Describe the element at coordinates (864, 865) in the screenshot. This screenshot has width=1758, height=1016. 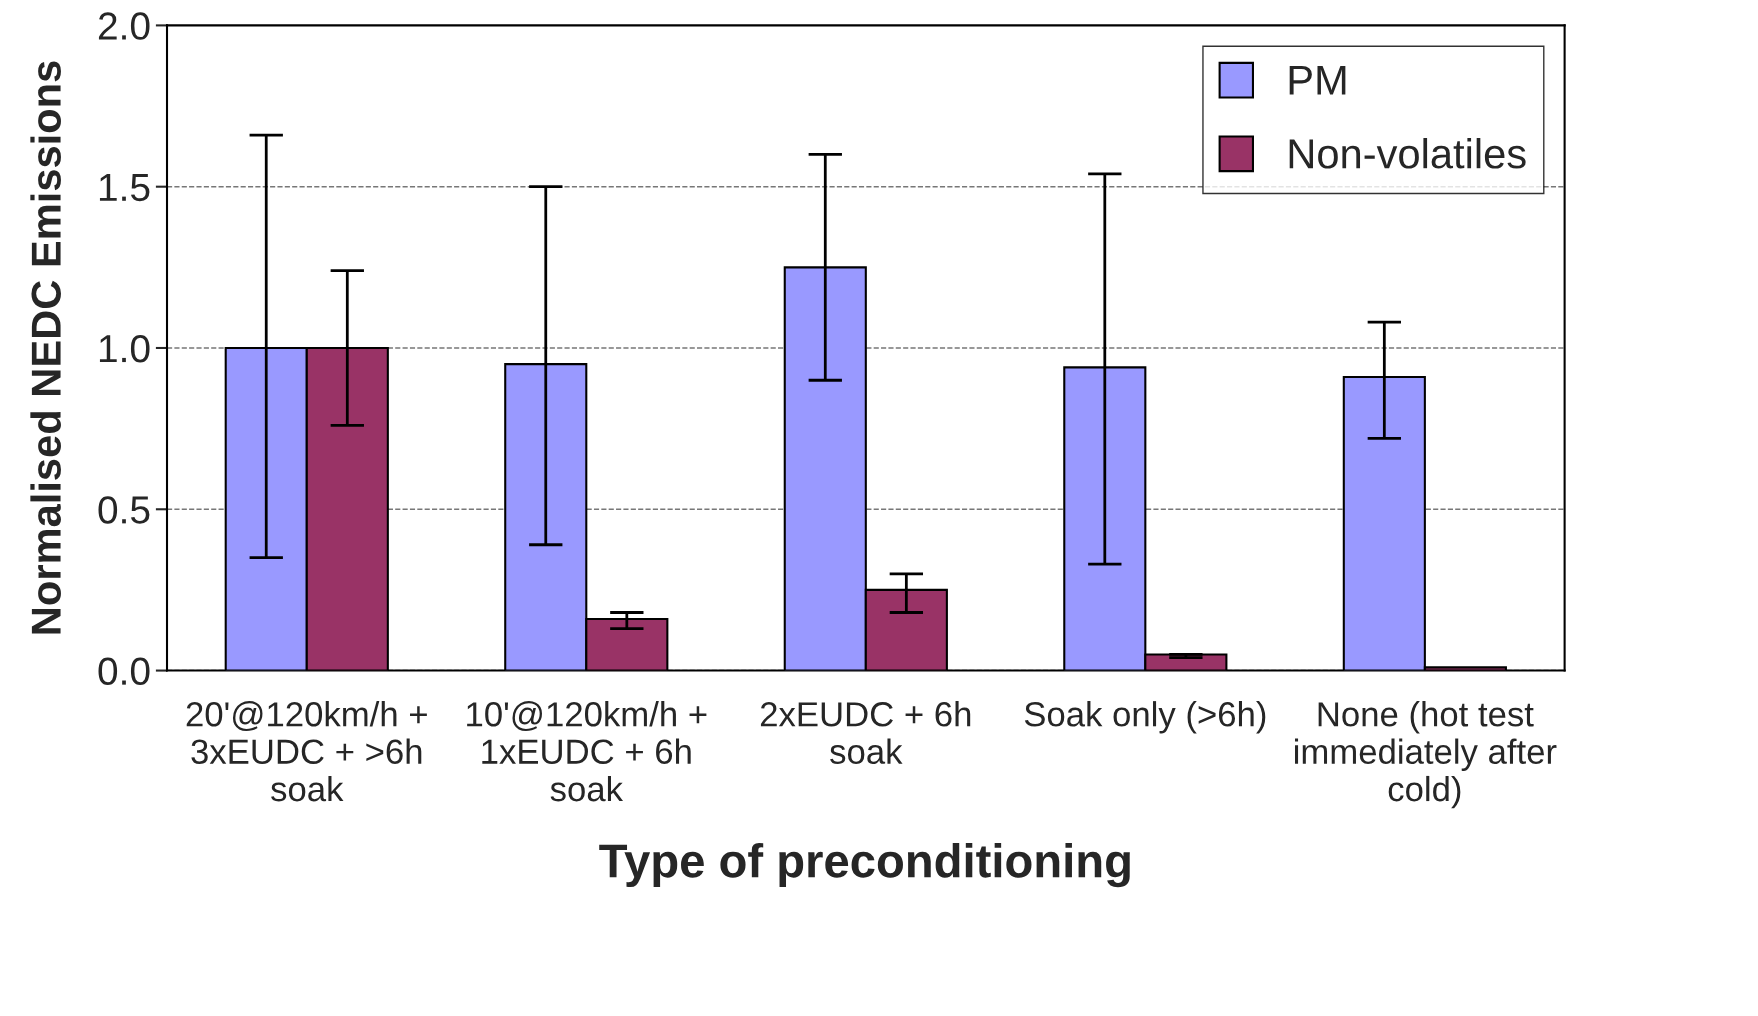
I see `x-axis-title: Type of preconditioning` at that location.